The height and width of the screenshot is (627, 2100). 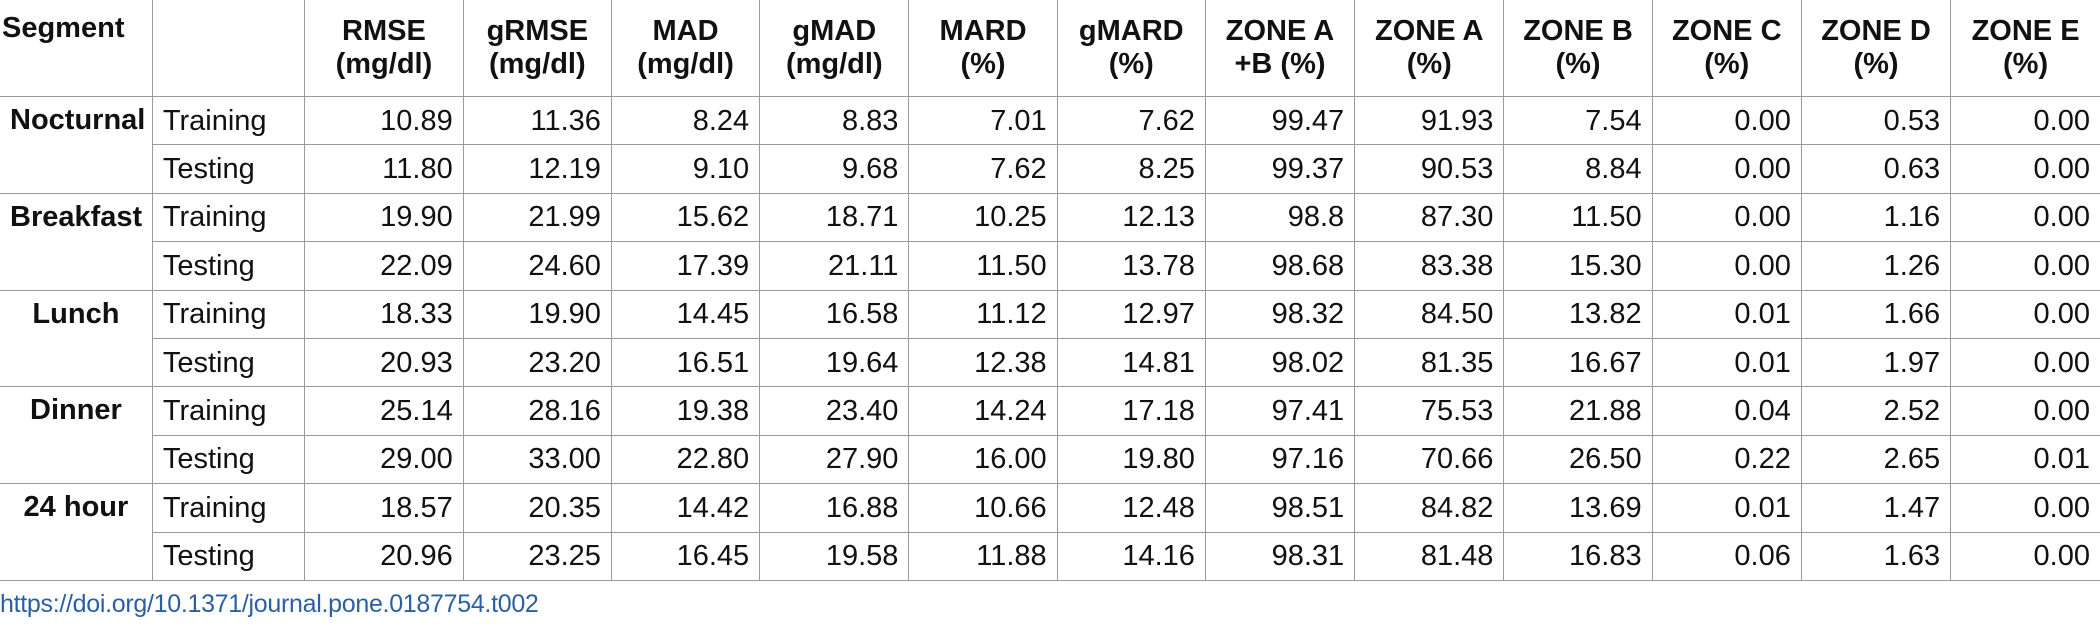 What do you see at coordinates (1131, 508) in the screenshot?
I see `value-cell: 12.48` at bounding box center [1131, 508].